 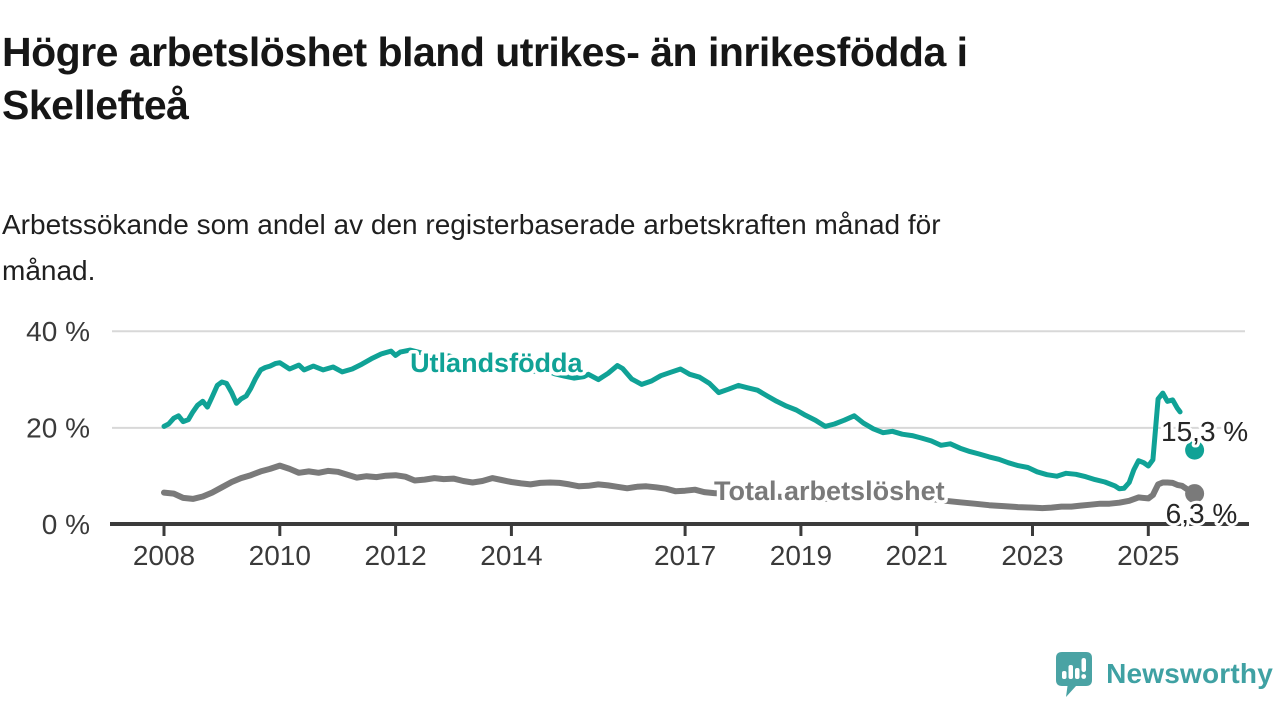 What do you see at coordinates (1074, 674) in the screenshot?
I see `bar-chart-bubble-icon` at bounding box center [1074, 674].